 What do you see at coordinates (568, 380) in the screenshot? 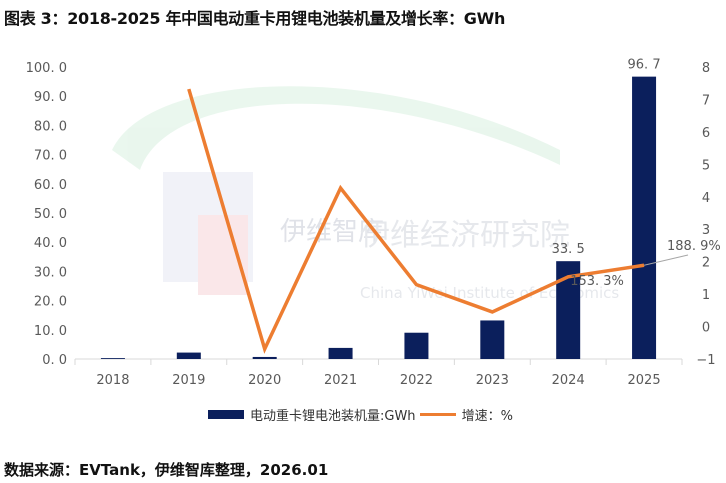
I see `x-tick-label: 2024` at bounding box center [568, 380].